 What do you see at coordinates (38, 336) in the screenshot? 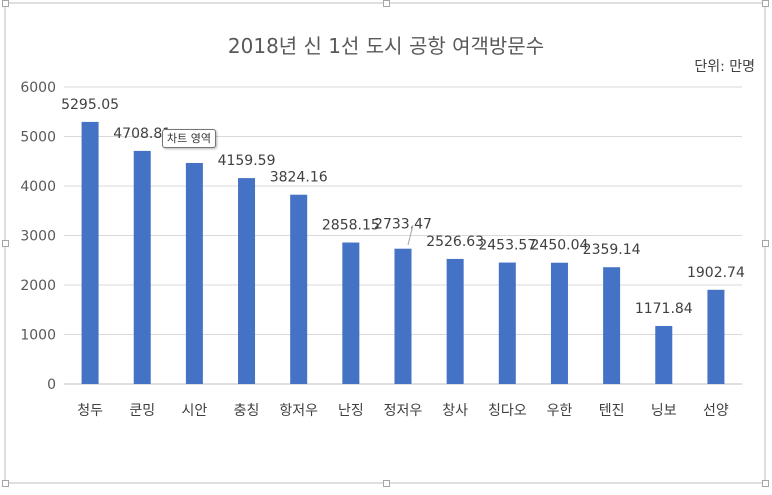
I see `y-tick-label: 1000` at bounding box center [38, 336].